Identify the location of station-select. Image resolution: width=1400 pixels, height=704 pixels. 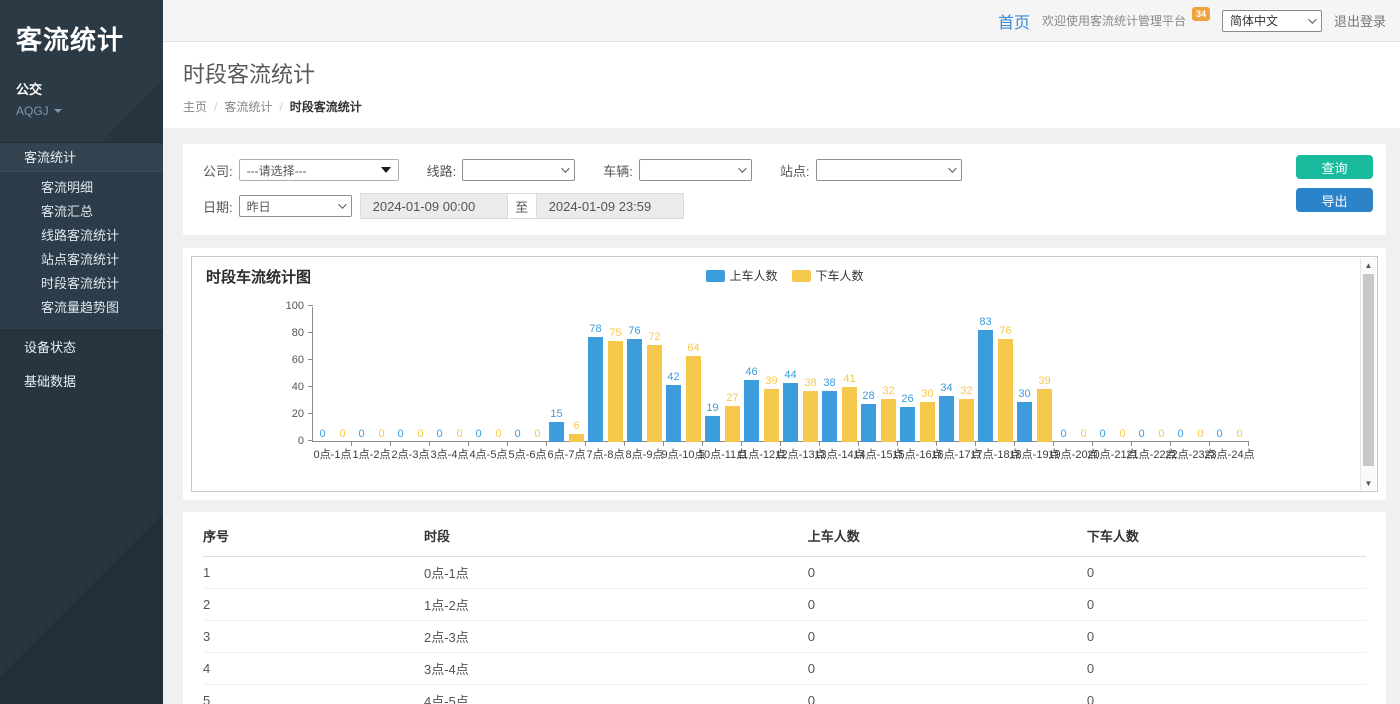
(888, 170).